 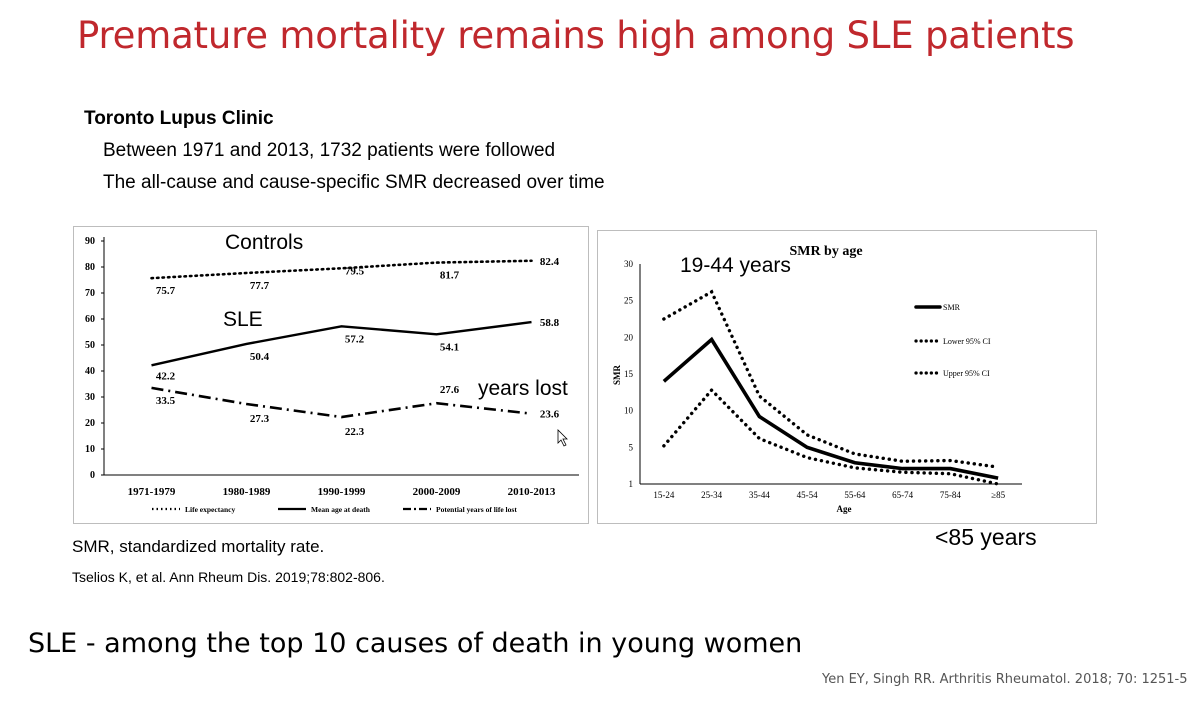 I want to click on series-line-life-expectancy, so click(x=341, y=269).